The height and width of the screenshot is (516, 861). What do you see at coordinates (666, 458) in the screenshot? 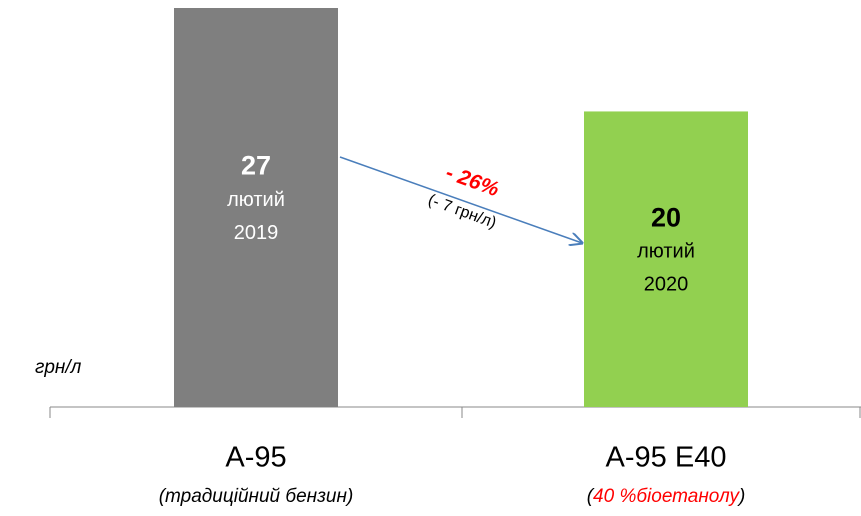
I see `x-tick-label: А-95 Е40` at bounding box center [666, 458].